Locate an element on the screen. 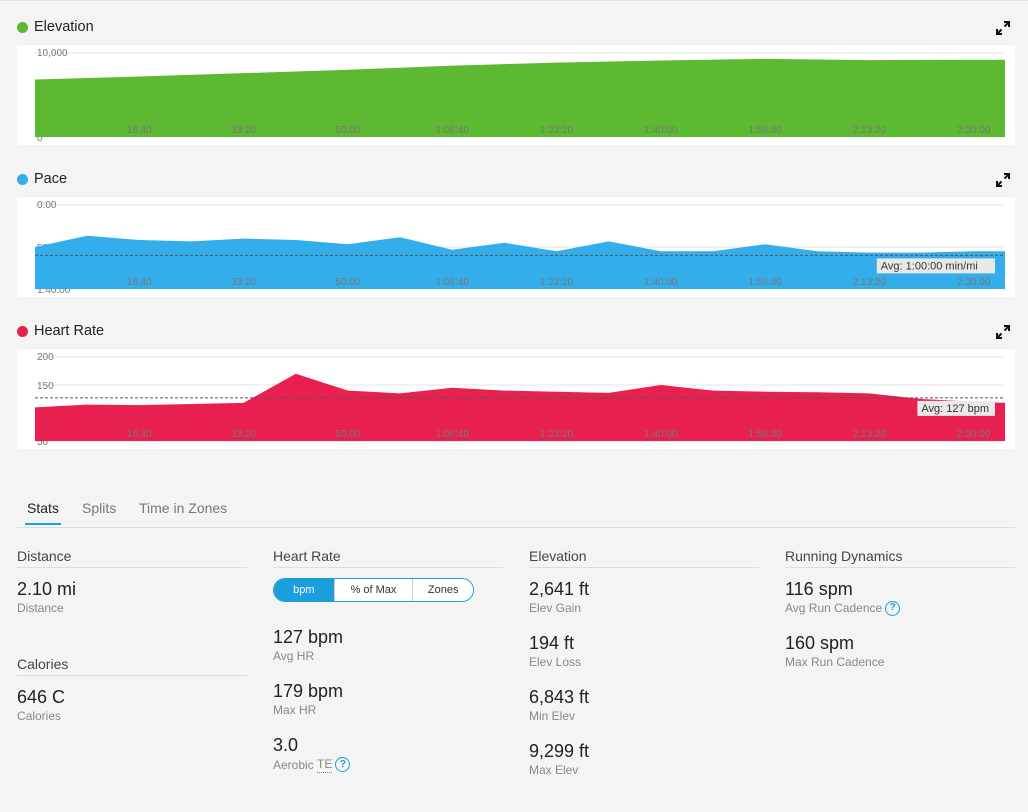 The image size is (1028, 812). max-elev-value: 9,299 ft is located at coordinates (559, 751).